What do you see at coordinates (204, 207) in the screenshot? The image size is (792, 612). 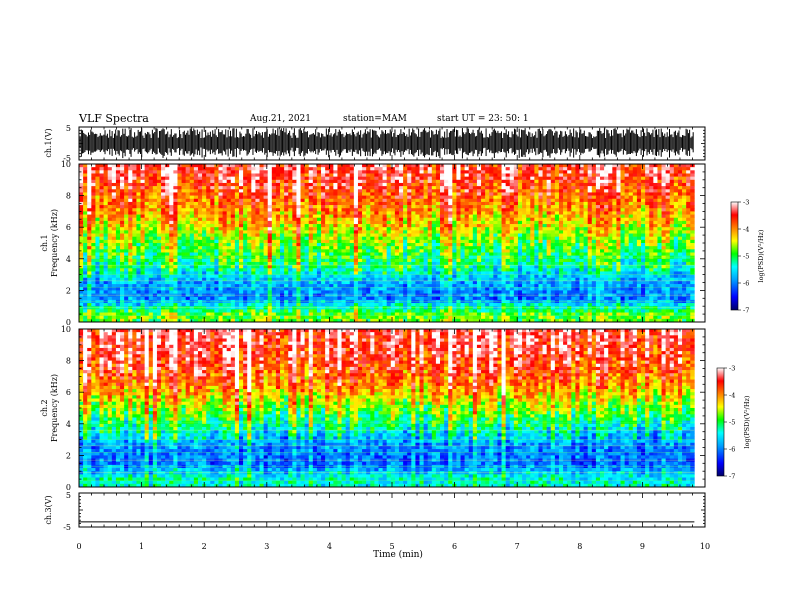 I see `ch1-spectrogram-cell-1980` at bounding box center [204, 207].